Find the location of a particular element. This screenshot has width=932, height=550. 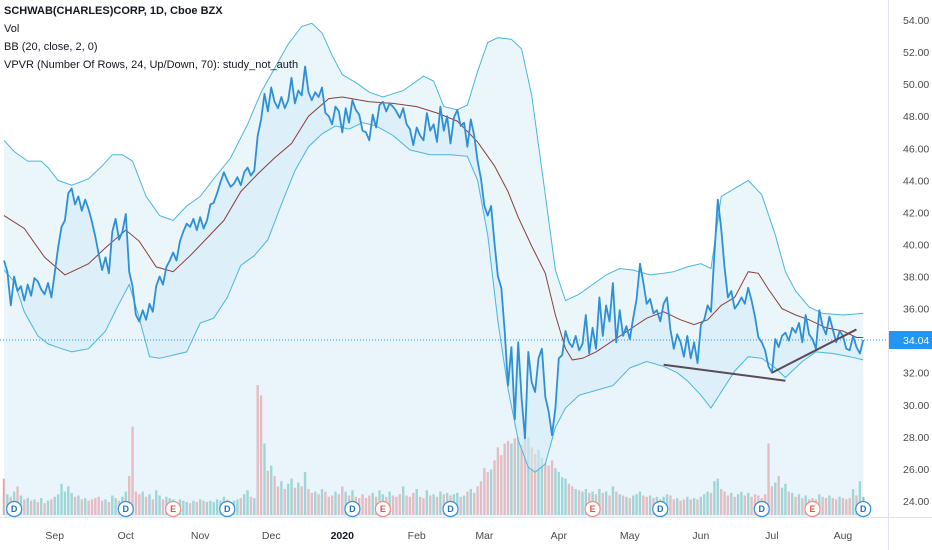

y-tick-label: 36.00 is located at coordinates (916, 310).